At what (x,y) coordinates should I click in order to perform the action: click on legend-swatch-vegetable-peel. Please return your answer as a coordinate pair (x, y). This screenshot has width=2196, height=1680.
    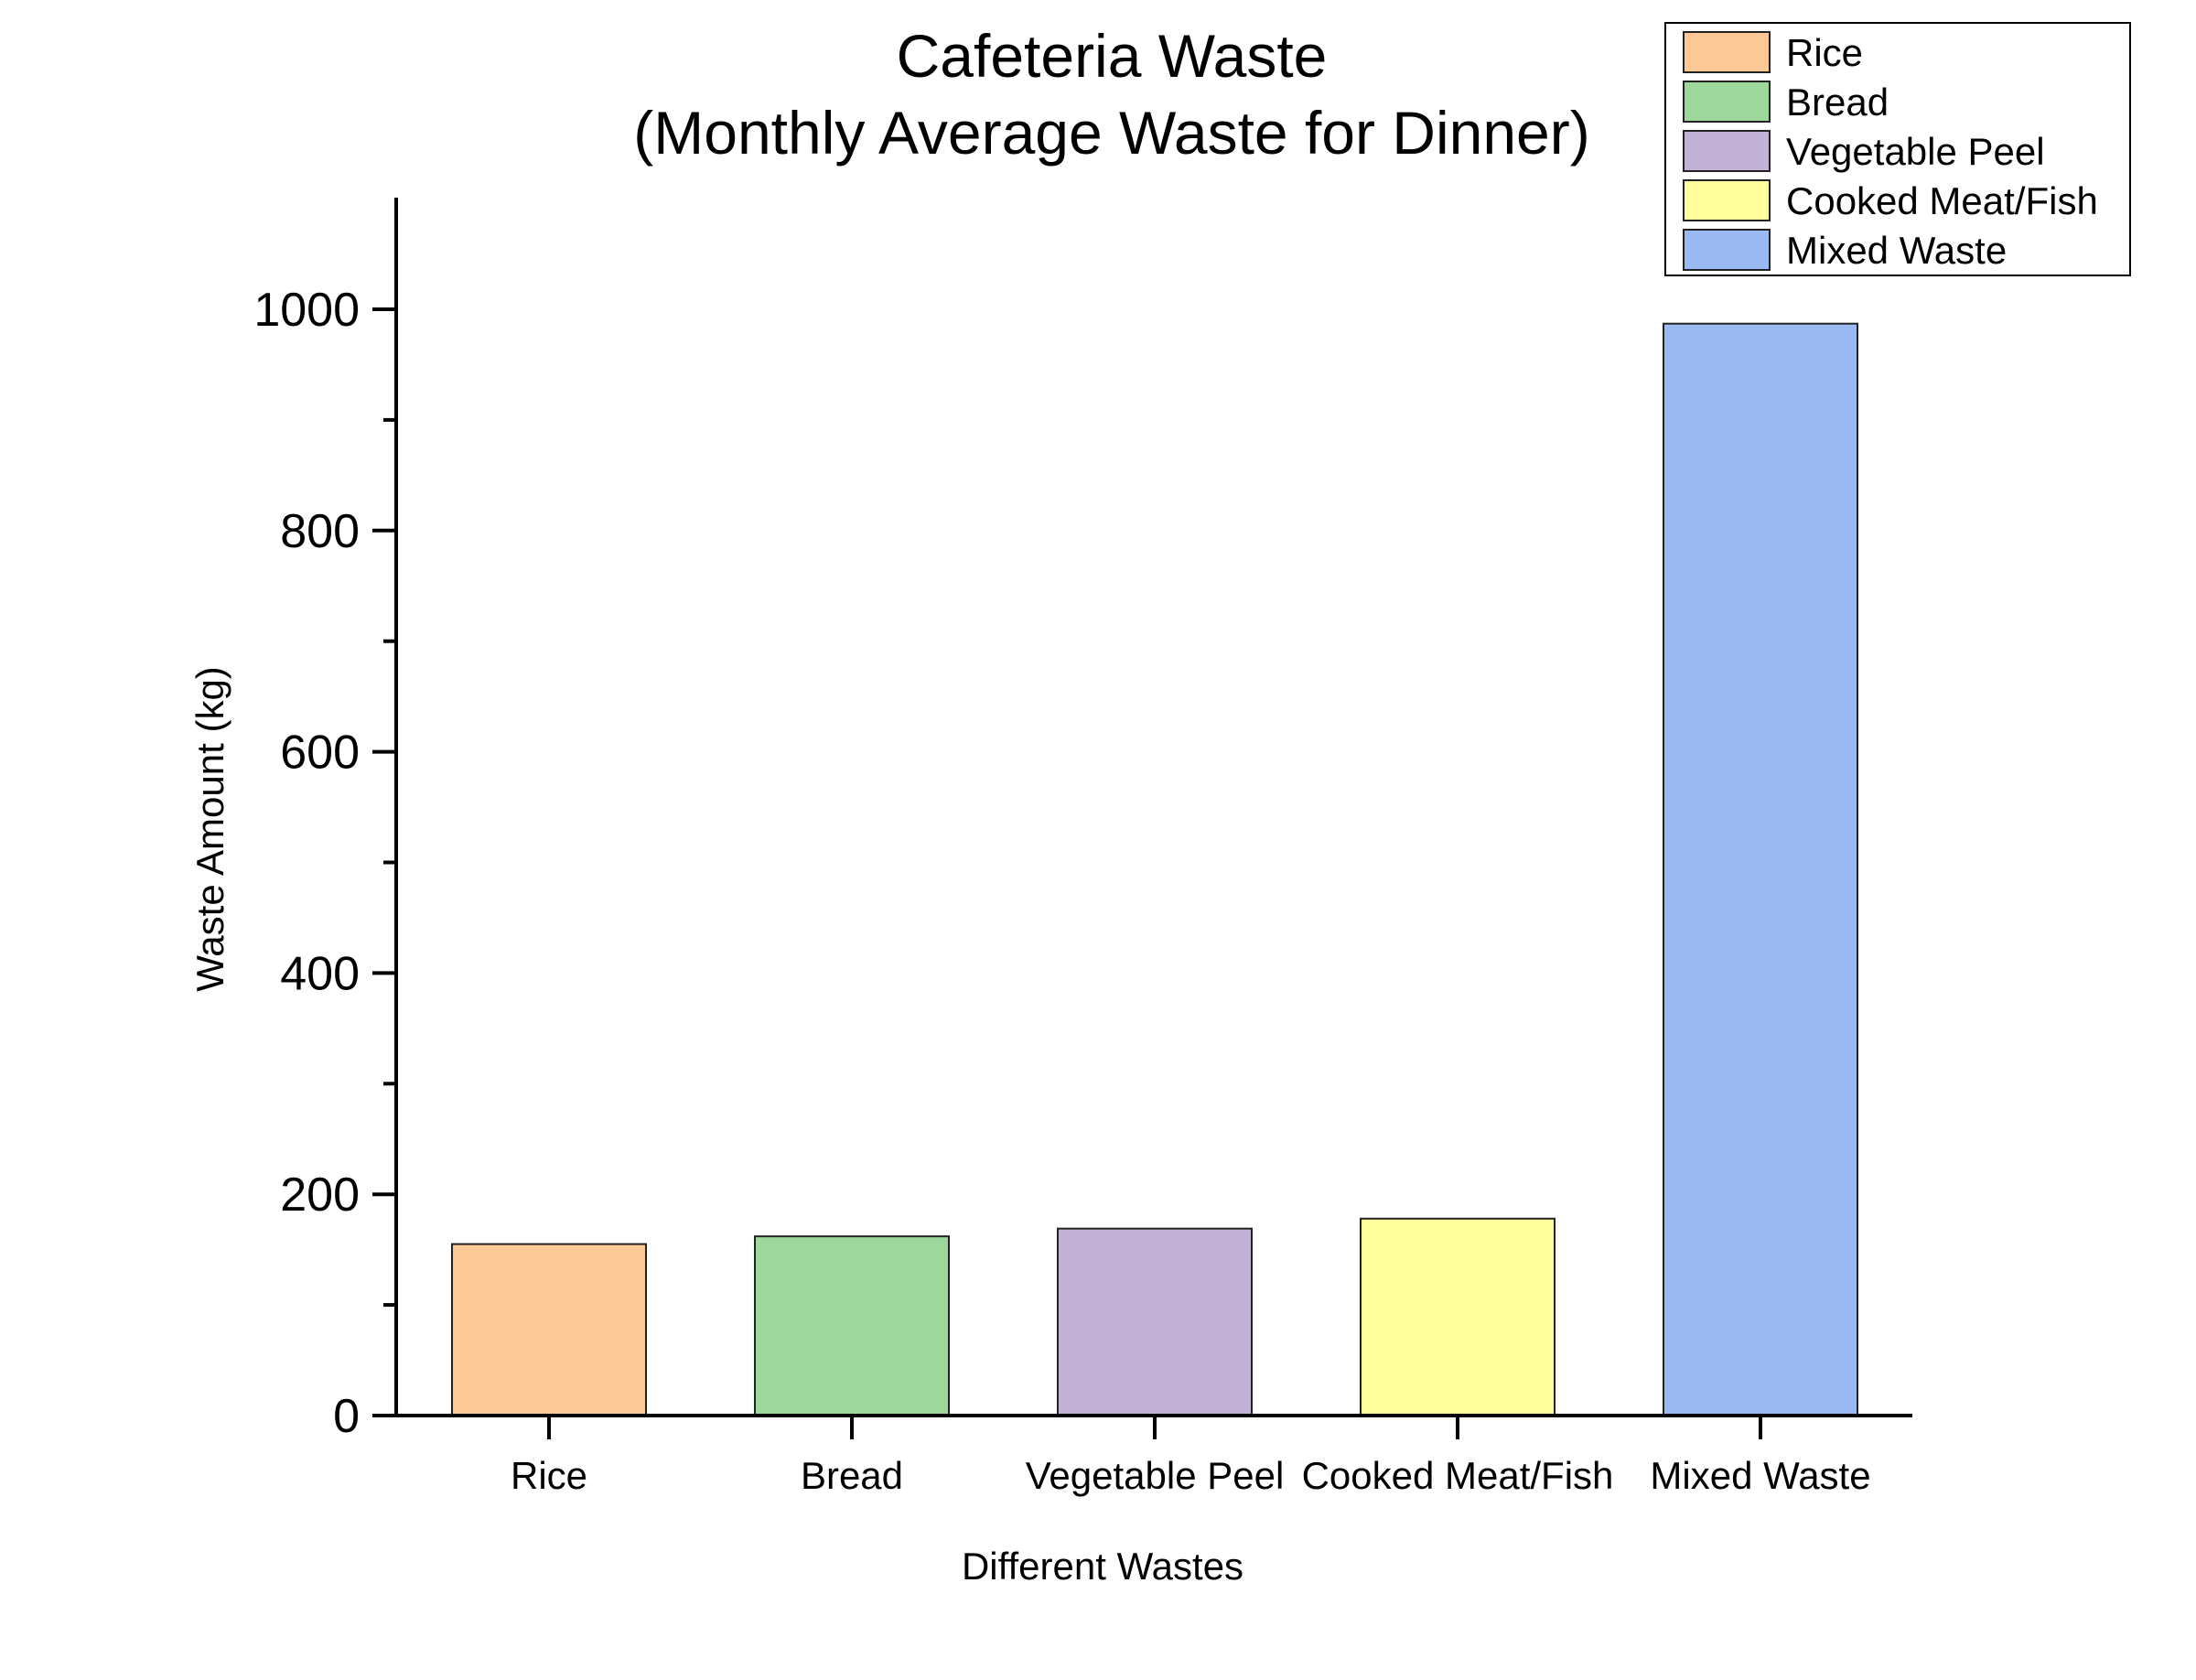
    Looking at the image, I should click on (1727, 151).